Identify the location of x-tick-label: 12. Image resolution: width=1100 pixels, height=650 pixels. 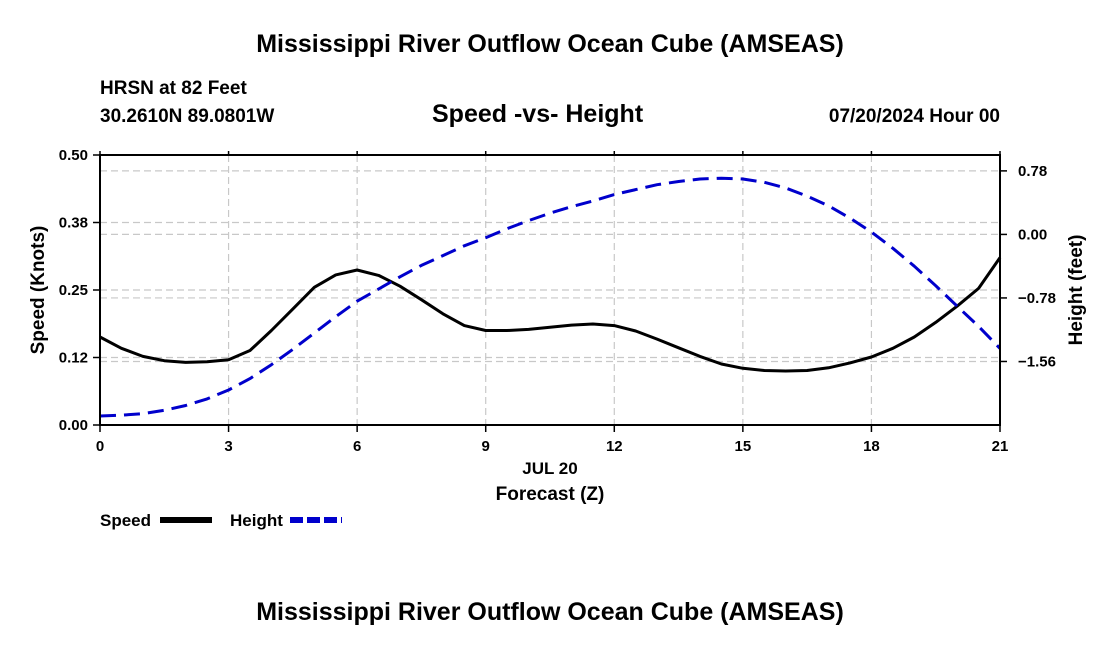
(614, 446).